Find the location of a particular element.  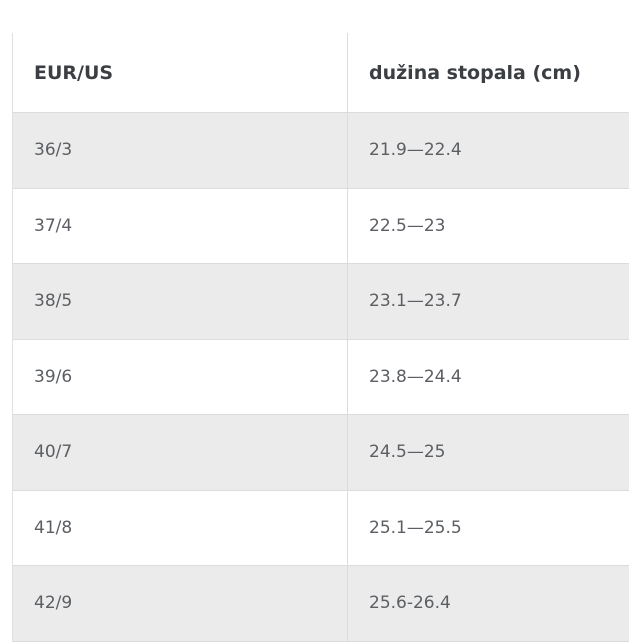

table-cell: 22.5—23 is located at coordinates (407, 225).